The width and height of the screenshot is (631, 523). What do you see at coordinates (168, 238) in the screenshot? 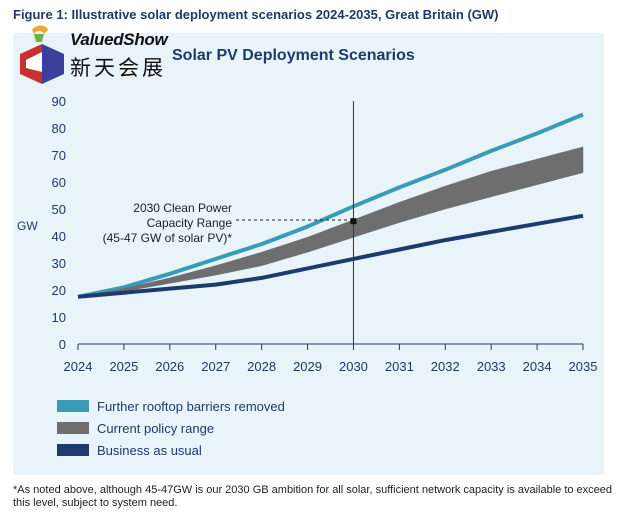
I see `annotation-text-line: (45-47 GW of solar PV)*` at bounding box center [168, 238].